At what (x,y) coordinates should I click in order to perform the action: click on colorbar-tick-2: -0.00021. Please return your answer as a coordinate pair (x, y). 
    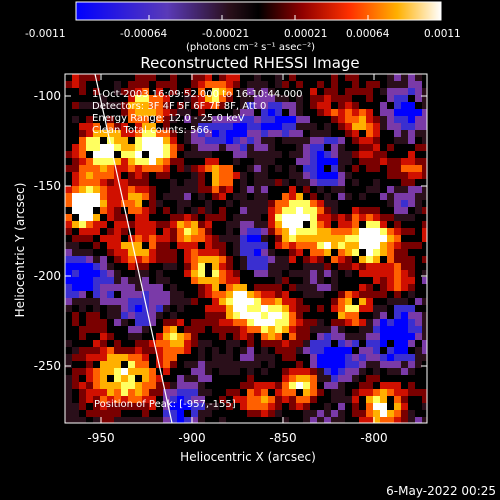
    Looking at the image, I should click on (225, 34).